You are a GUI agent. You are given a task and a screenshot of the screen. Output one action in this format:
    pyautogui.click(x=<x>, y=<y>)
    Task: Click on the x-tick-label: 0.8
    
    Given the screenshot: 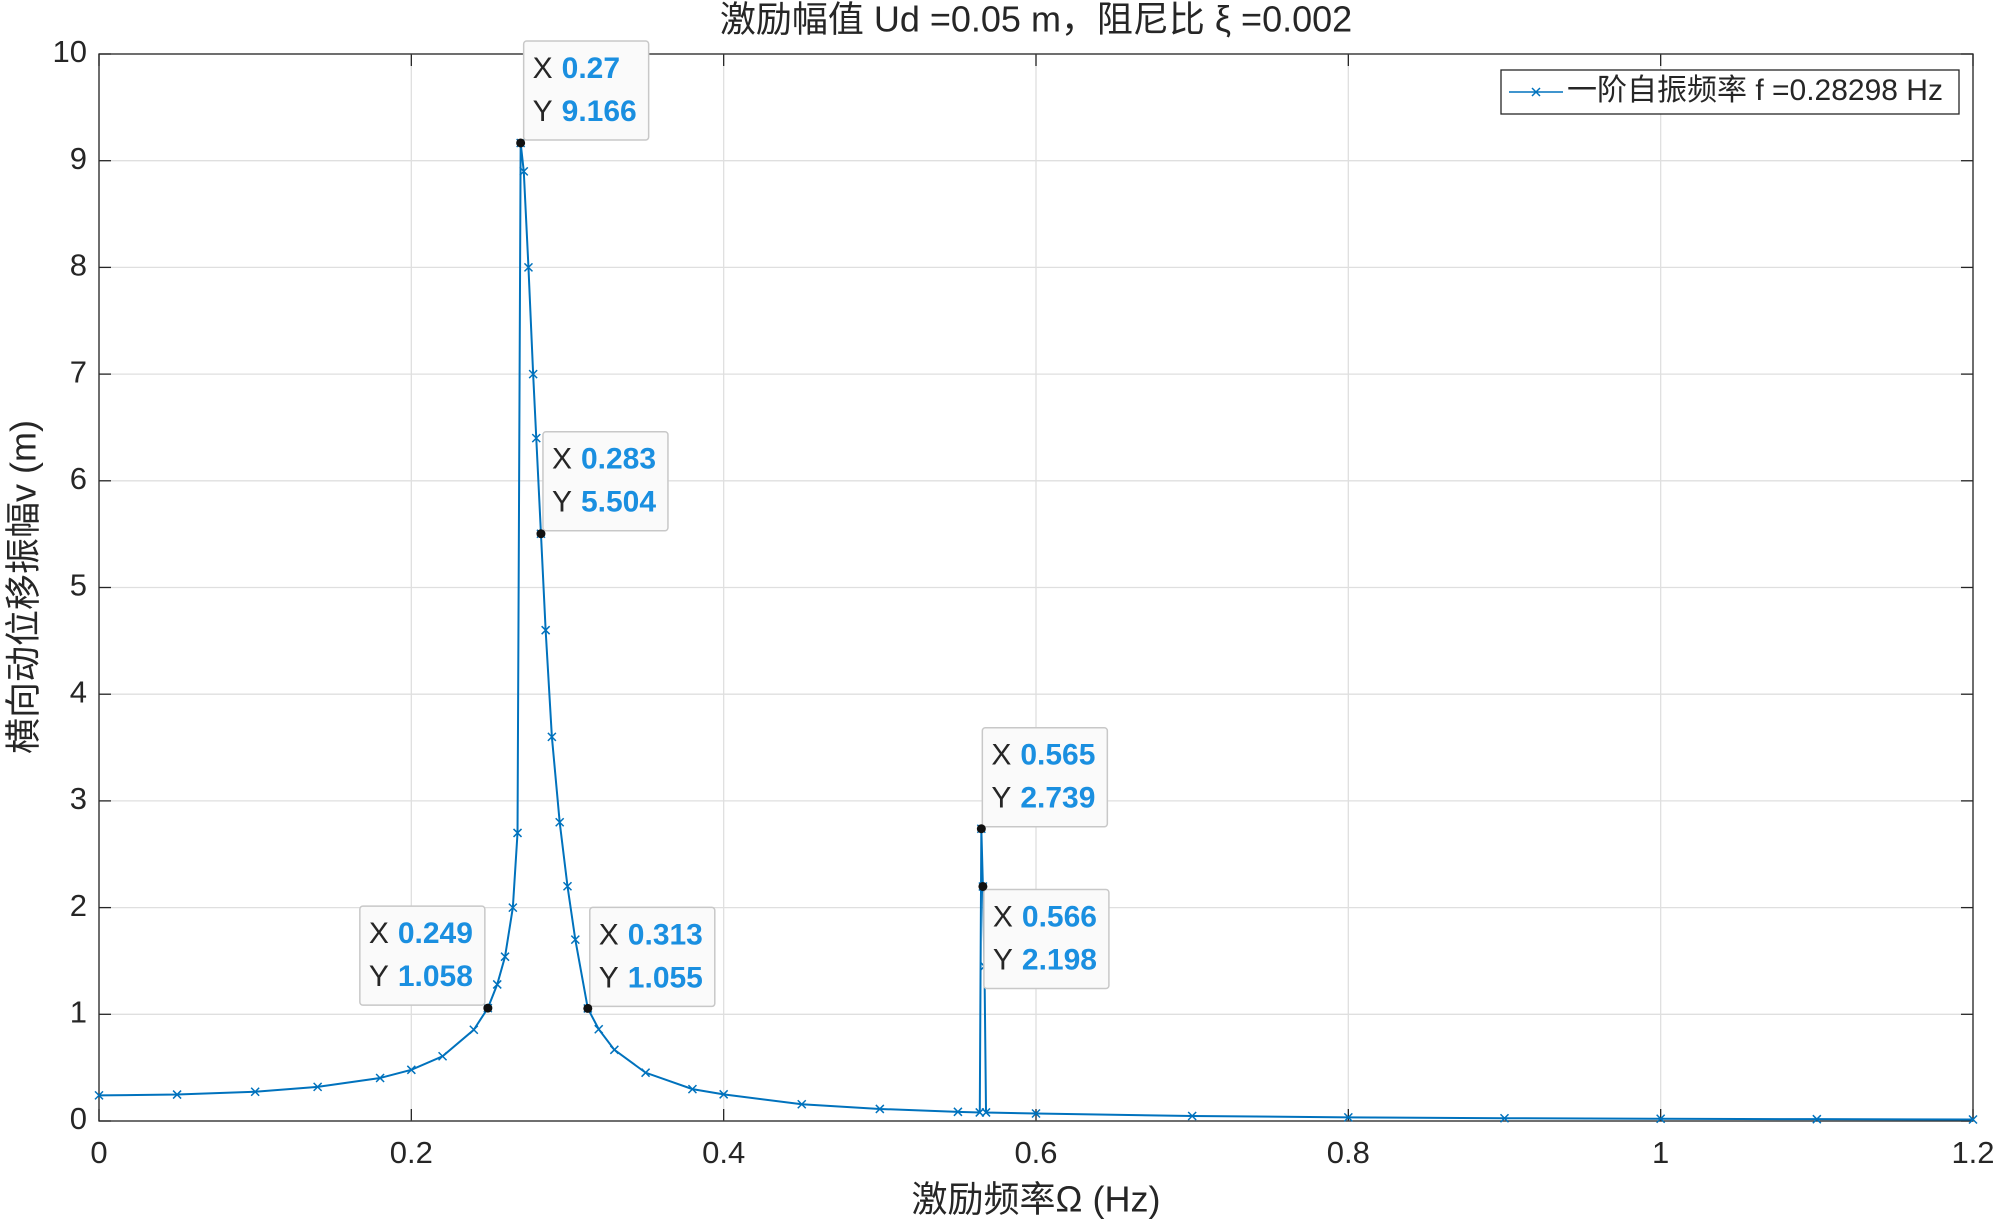 What is the action you would take?
    pyautogui.click(x=1348, y=1152)
    